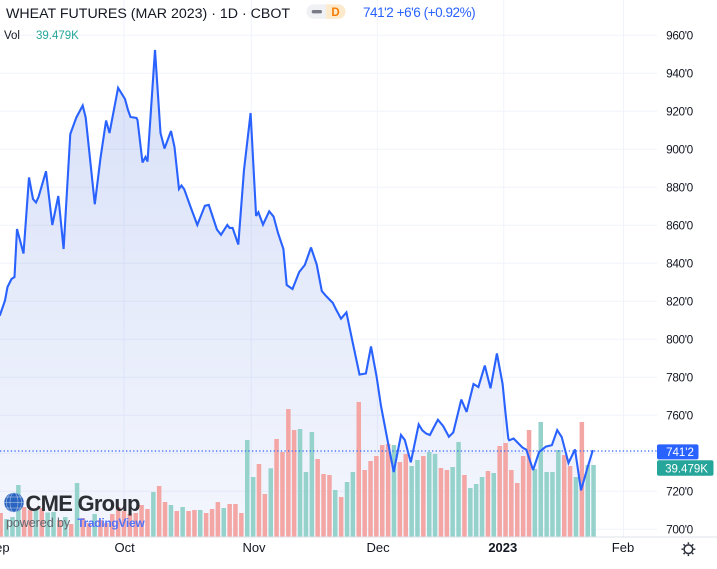  Describe the element at coordinates (38, 523) in the screenshot. I see `svg-text: powered by` at that location.